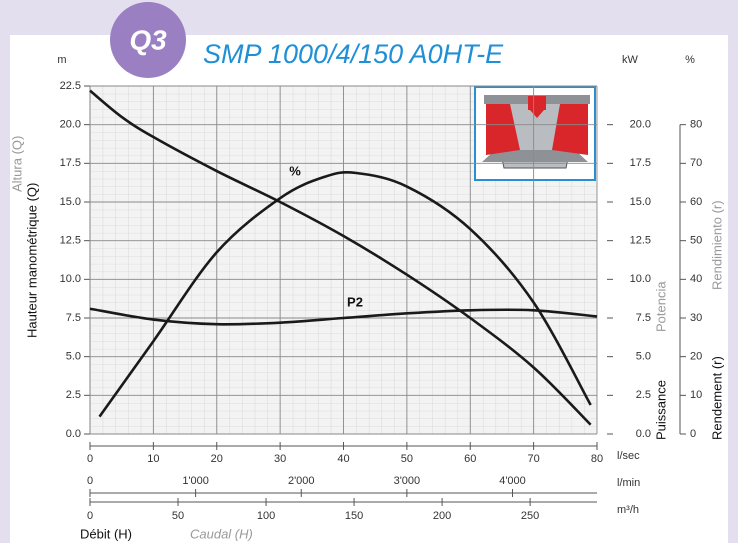 The image size is (738, 543). I want to click on x-tick-label: 80, so click(597, 459).